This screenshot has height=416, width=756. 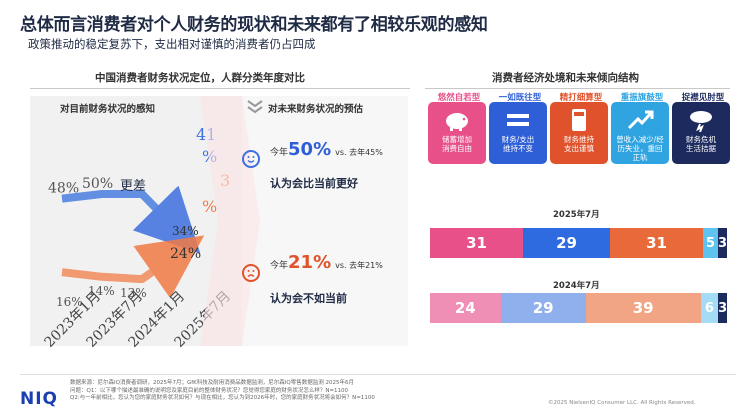 What do you see at coordinates (640, 122) in the screenshot?
I see `growth-arrow-icon` at bounding box center [640, 122].